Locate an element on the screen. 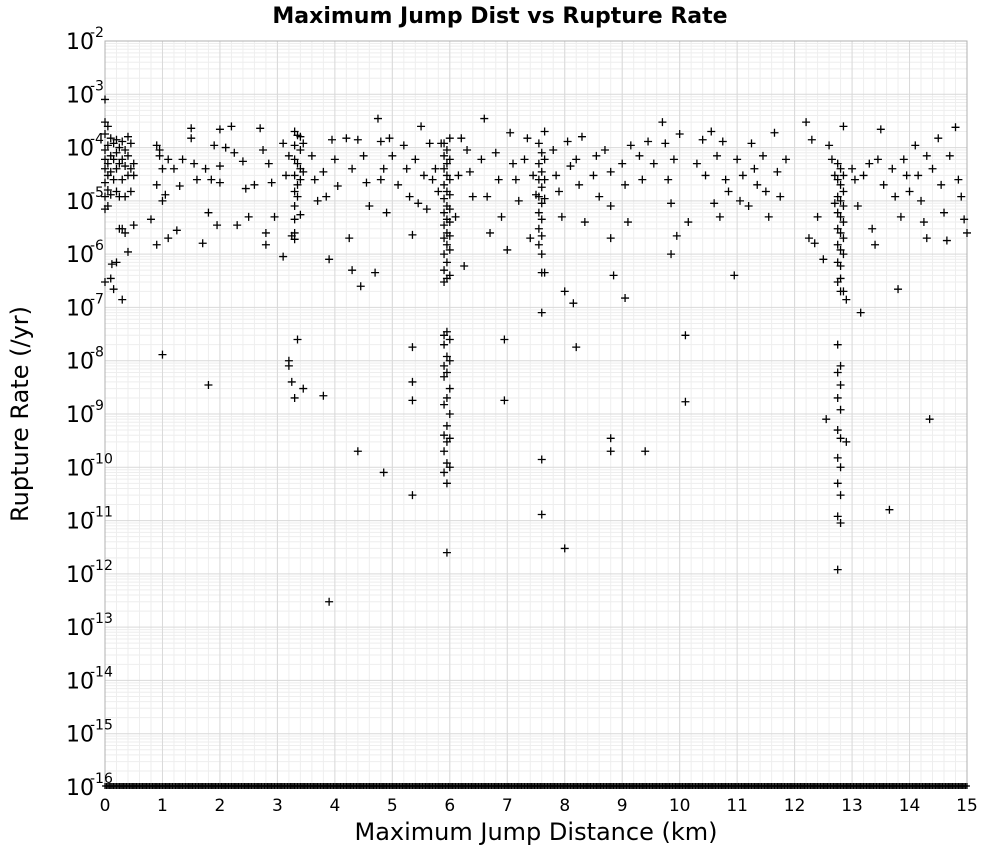 Image resolution: width=1000 pixels, height=850 pixels. x-axis-label: Maximum Jump Distance (km) is located at coordinates (536, 832).